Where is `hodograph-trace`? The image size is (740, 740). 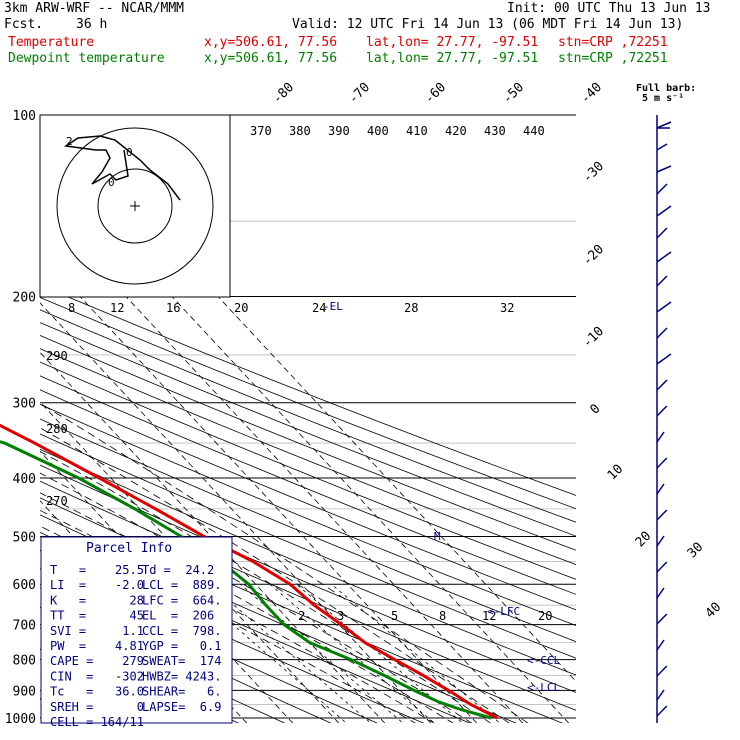 hodograph-trace is located at coordinates (122, 168).